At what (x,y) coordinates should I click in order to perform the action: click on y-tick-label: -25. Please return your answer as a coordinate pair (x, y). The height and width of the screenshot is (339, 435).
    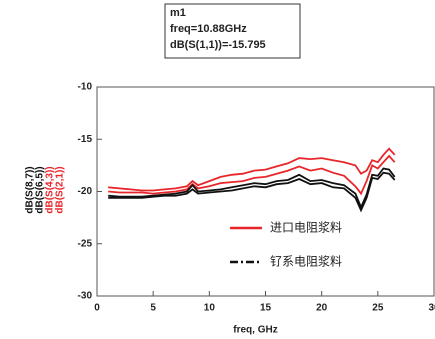
    Looking at the image, I should click on (85, 243).